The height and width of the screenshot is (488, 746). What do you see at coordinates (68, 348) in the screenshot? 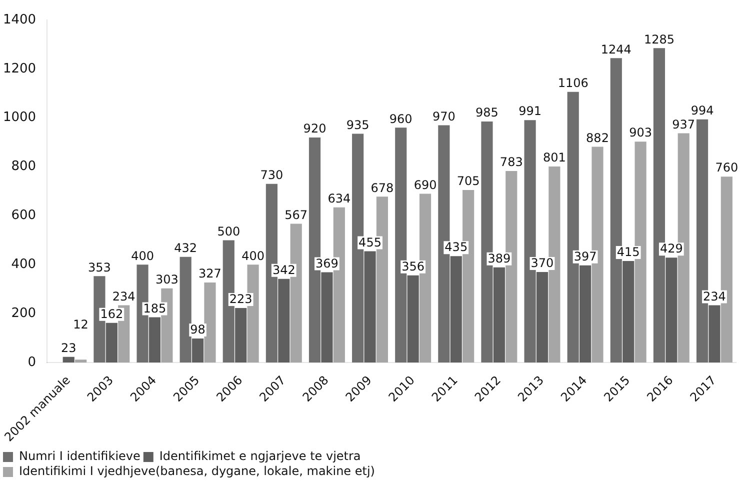
I see `data-label: 23` at bounding box center [68, 348].